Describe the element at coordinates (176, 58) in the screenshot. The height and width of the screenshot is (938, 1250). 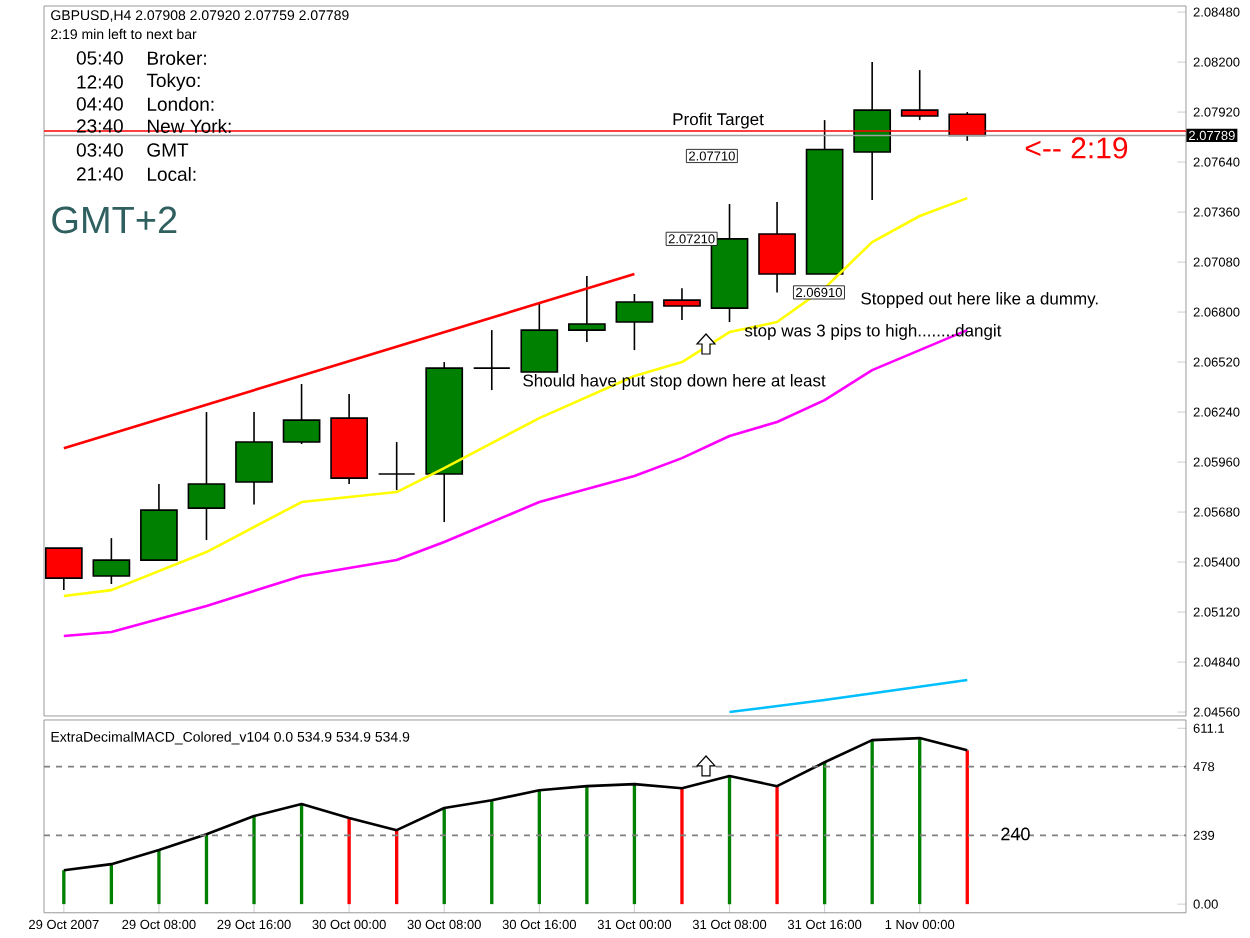
I see `annotation: Broker:` at that location.